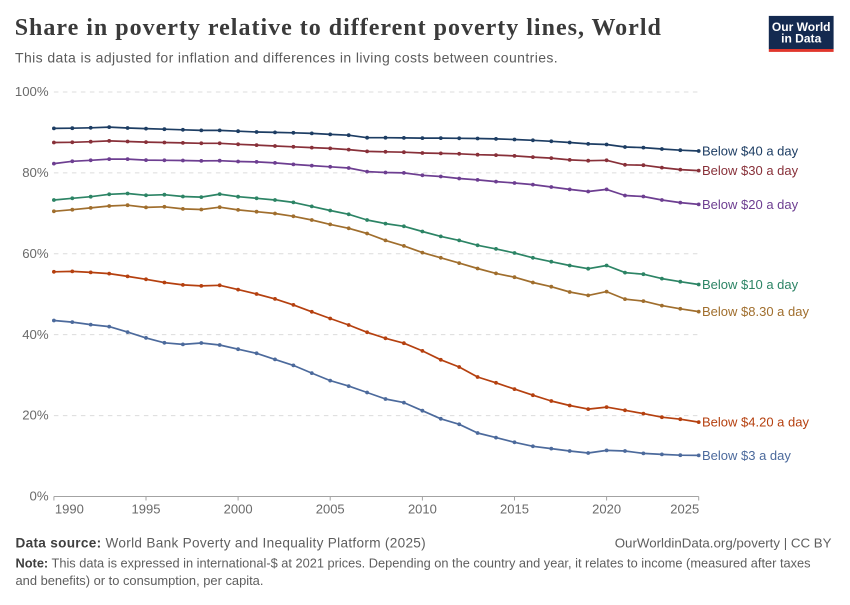  I want to click on svg-text: 40%, so click(35, 334).